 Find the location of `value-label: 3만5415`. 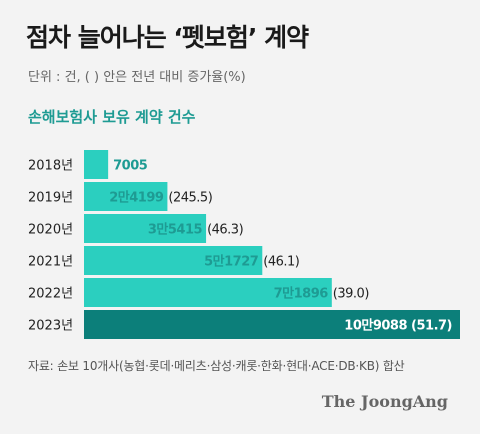

value-label: 3만5415 is located at coordinates (175, 230).